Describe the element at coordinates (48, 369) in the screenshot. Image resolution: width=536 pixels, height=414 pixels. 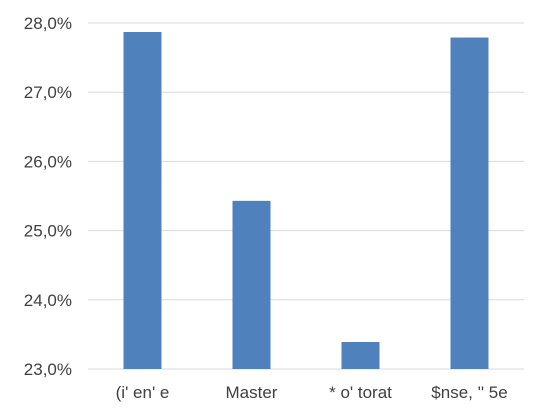
I see `y-tick-label: 23,0%` at that location.